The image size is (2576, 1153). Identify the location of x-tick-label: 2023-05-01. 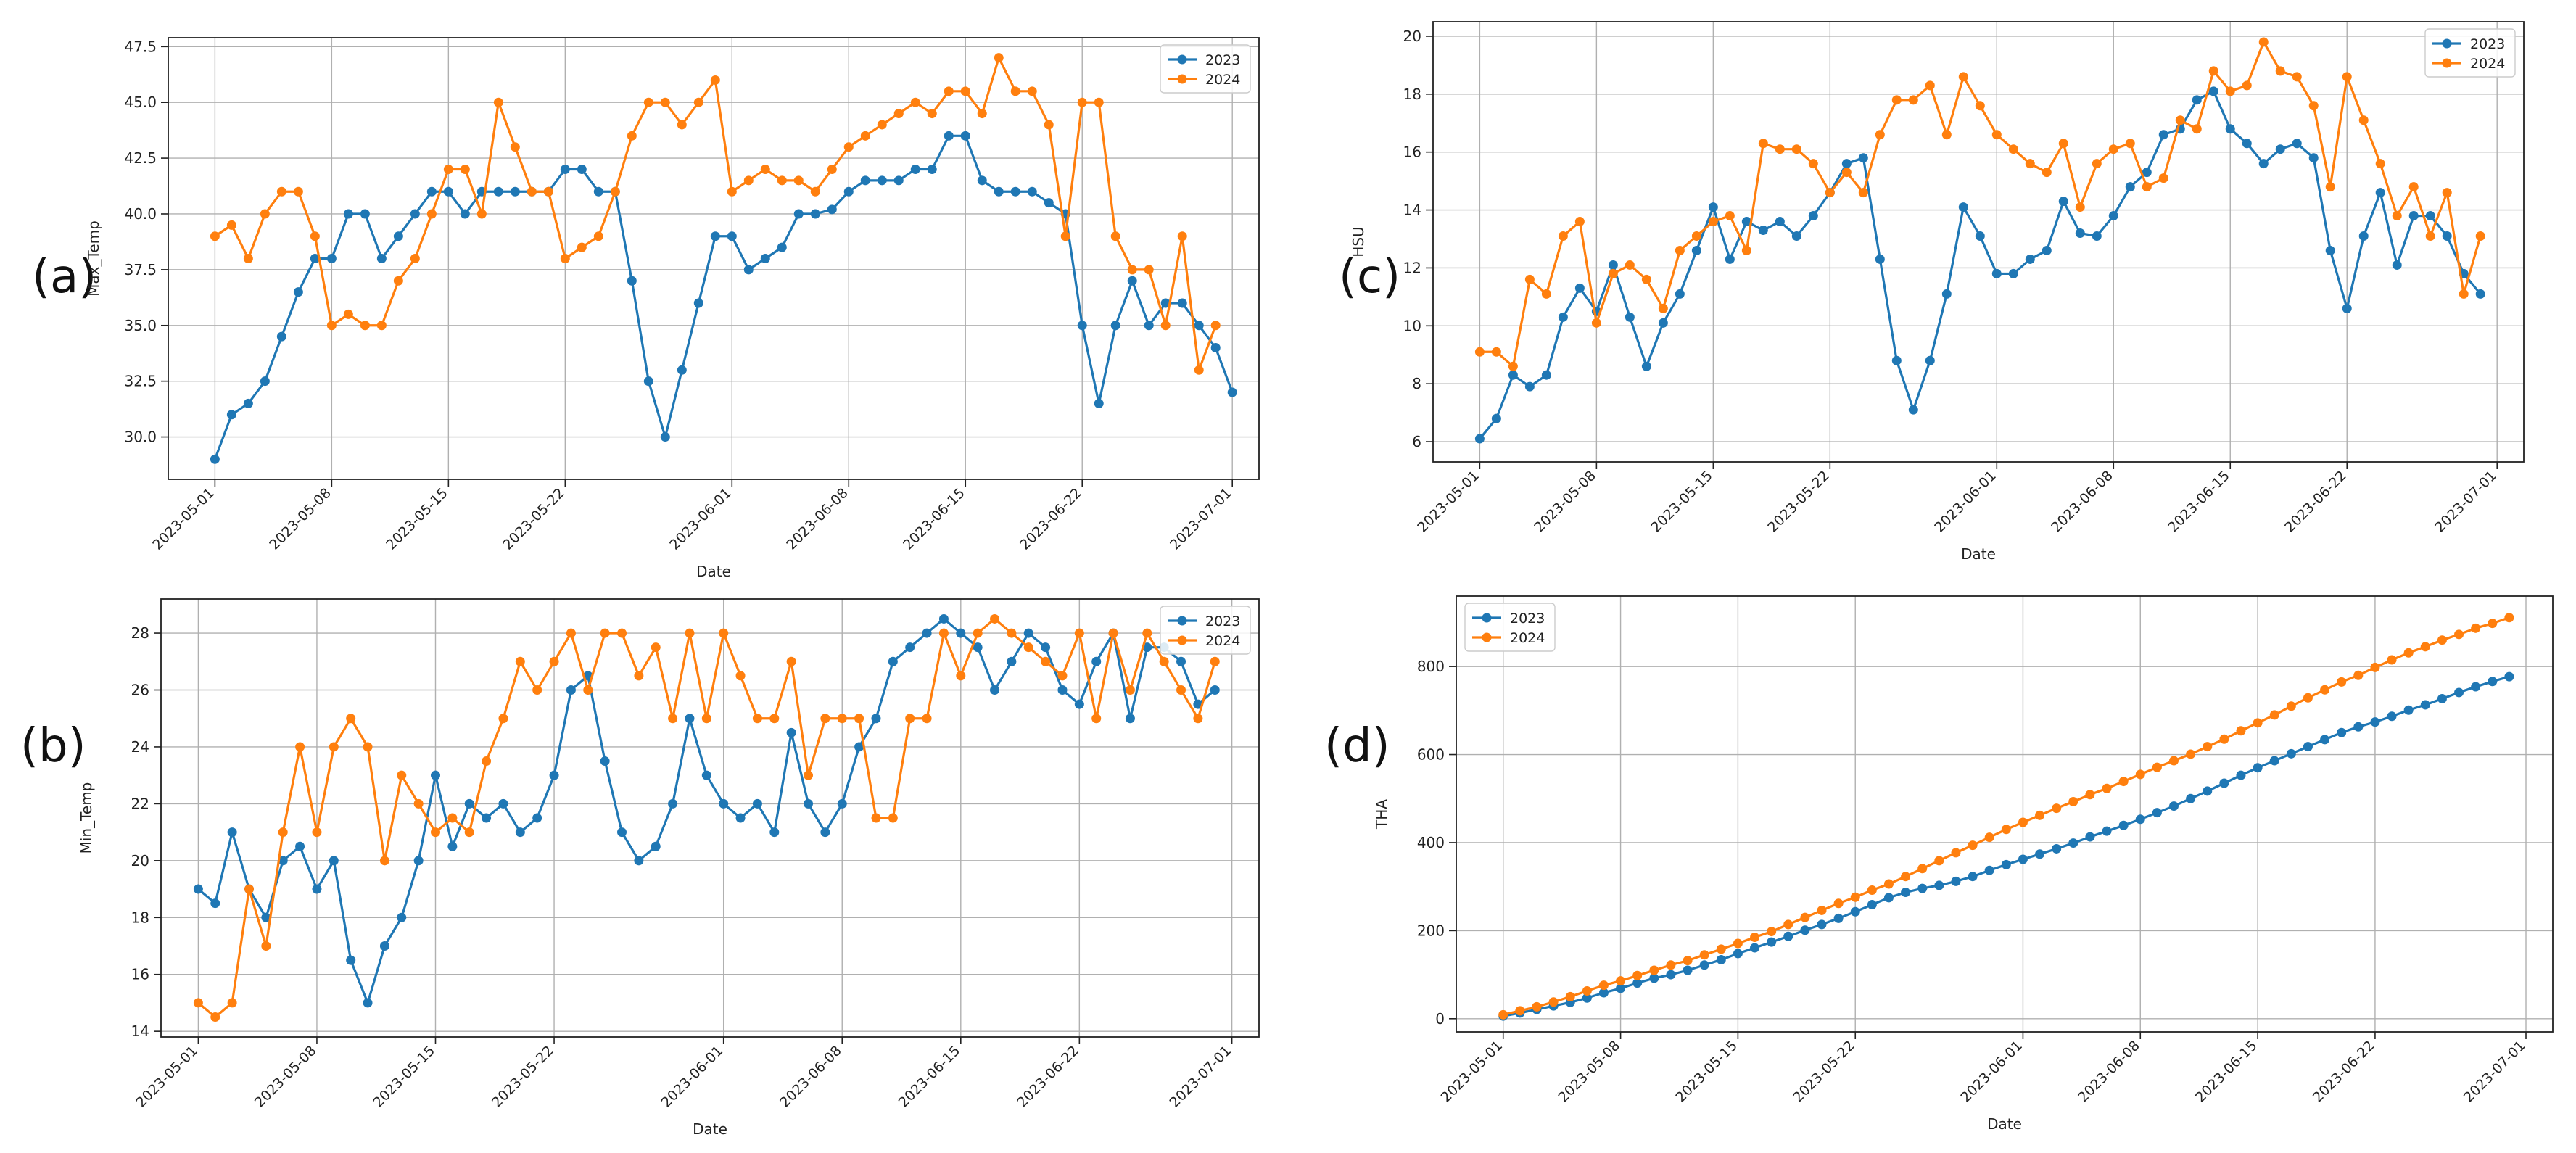
(1472, 1072).